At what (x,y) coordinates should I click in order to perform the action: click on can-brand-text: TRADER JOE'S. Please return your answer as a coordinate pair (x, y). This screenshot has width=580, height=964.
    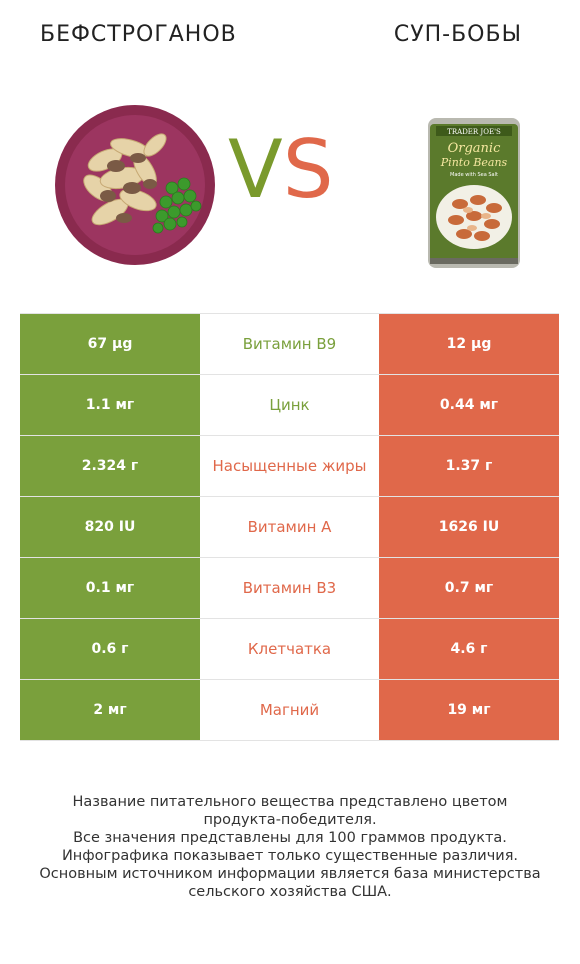
    Looking at the image, I should click on (474, 132).